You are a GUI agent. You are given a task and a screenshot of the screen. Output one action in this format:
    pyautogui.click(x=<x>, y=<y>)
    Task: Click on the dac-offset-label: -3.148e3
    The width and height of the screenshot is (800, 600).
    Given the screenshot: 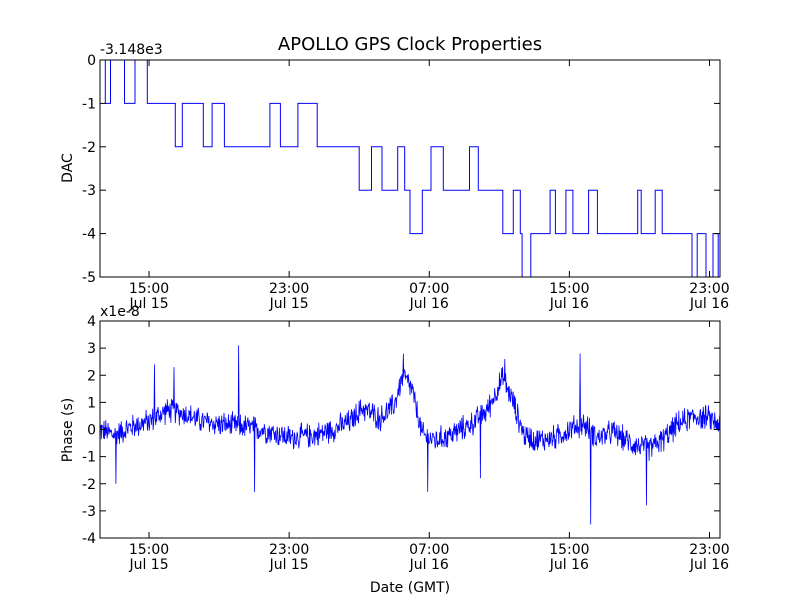 What is the action you would take?
    pyautogui.click(x=131, y=50)
    